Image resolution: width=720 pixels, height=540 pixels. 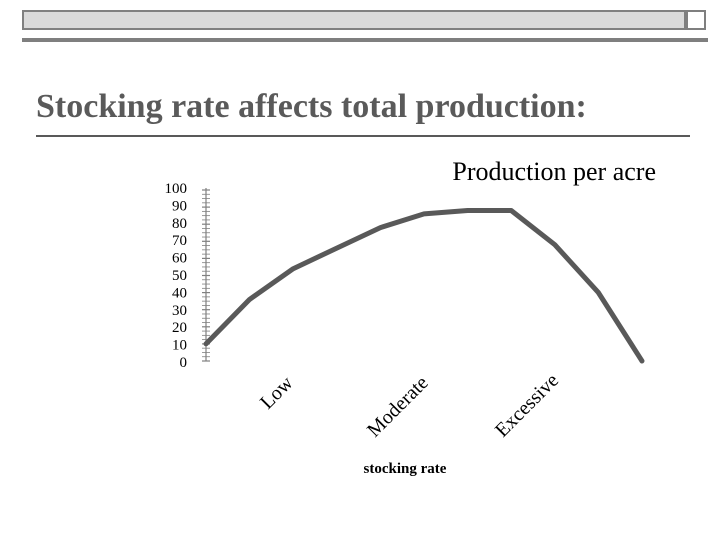 I want to click on slide-top-band, so click(x=365, y=26).